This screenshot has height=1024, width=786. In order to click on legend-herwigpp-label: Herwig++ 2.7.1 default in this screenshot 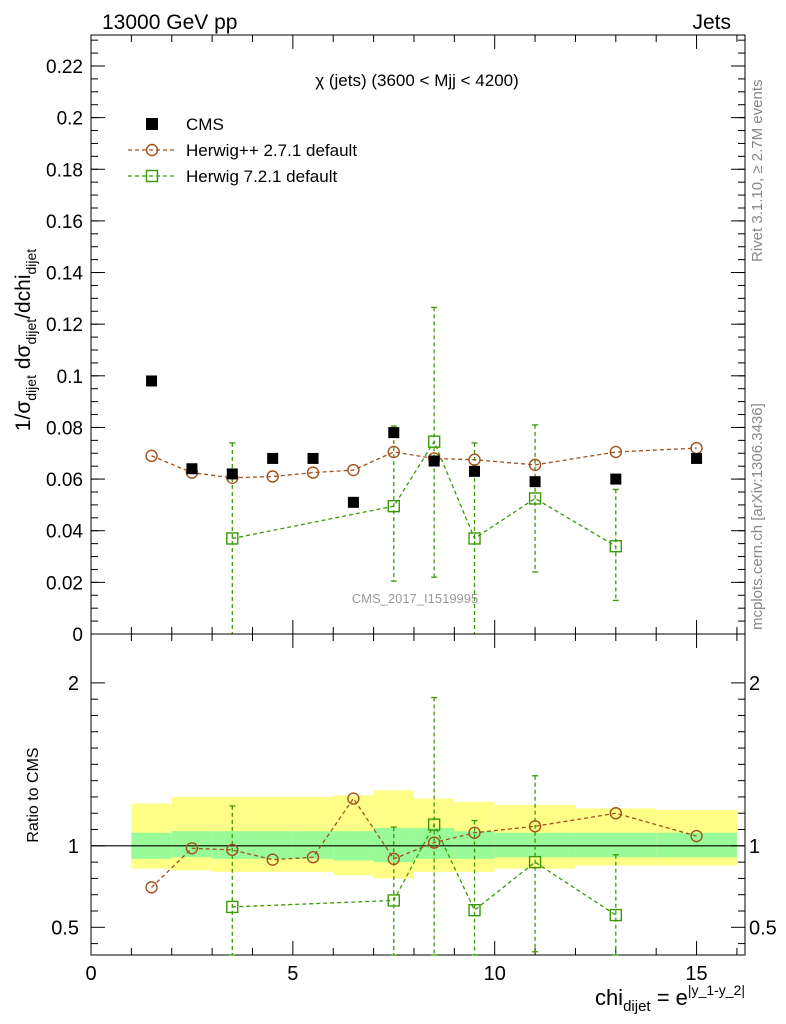, I will do `click(271, 150)`.